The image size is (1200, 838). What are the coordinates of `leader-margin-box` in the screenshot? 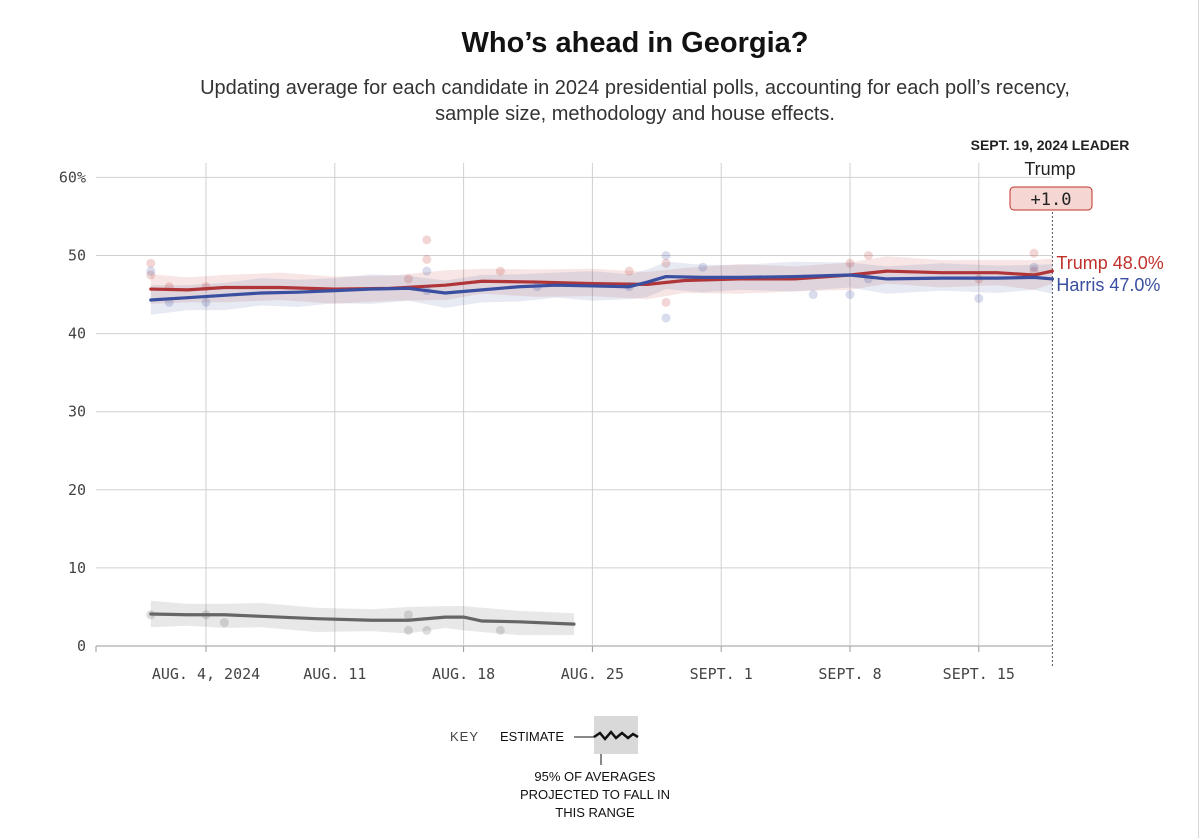 It's located at (1051, 198).